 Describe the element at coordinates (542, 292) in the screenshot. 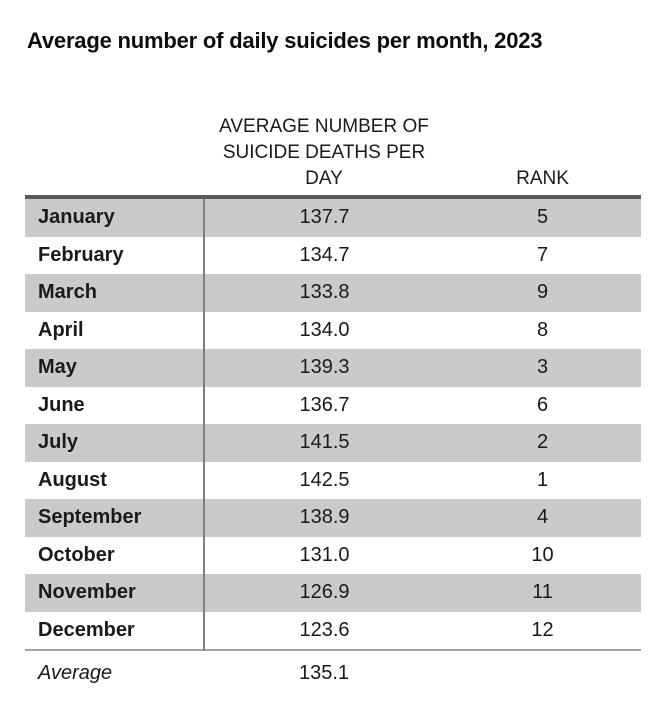

I see `rank-cell: 9` at that location.